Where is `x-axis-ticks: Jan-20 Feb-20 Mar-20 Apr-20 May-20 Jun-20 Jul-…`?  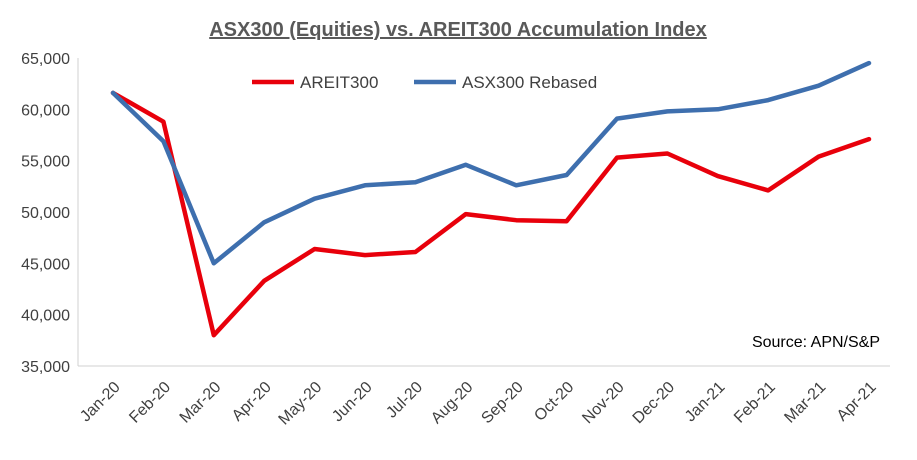 x-axis-ticks: Jan-20 Feb-20 Mar-20 Apr-20 May-20 Jun-20 Jul-… is located at coordinates (478, 404).